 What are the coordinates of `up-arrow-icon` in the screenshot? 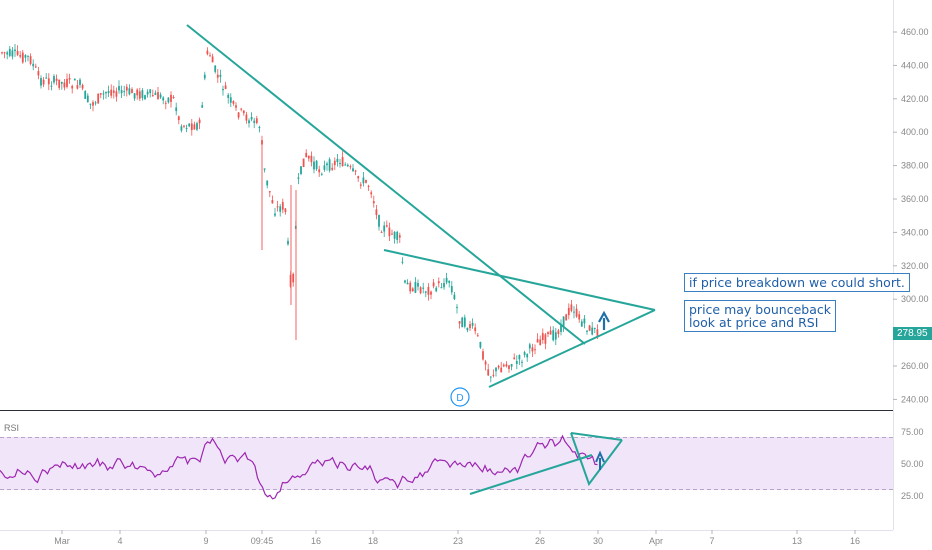 It's located at (604, 320).